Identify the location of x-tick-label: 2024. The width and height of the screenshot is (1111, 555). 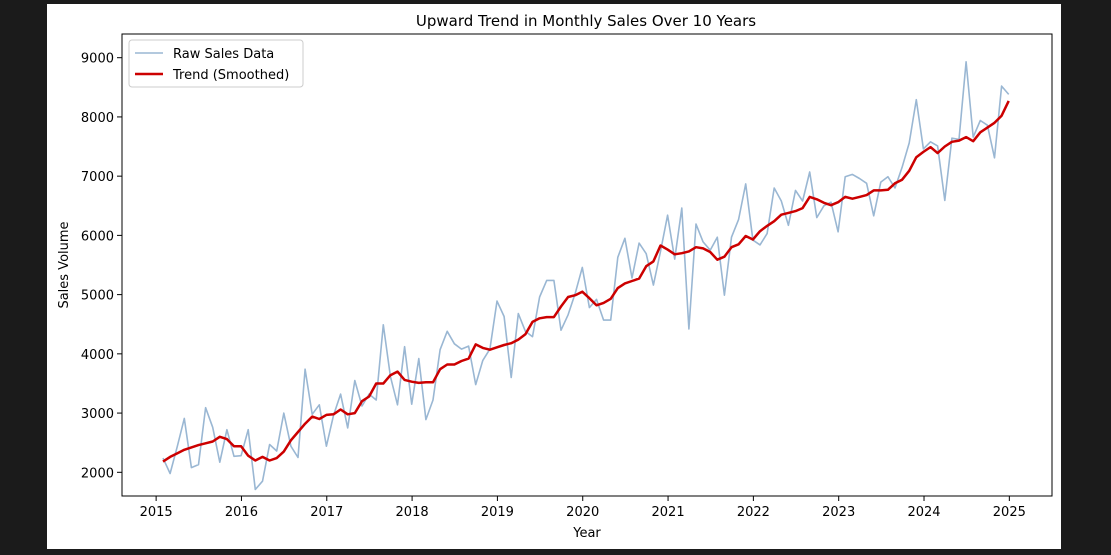
(923, 512).